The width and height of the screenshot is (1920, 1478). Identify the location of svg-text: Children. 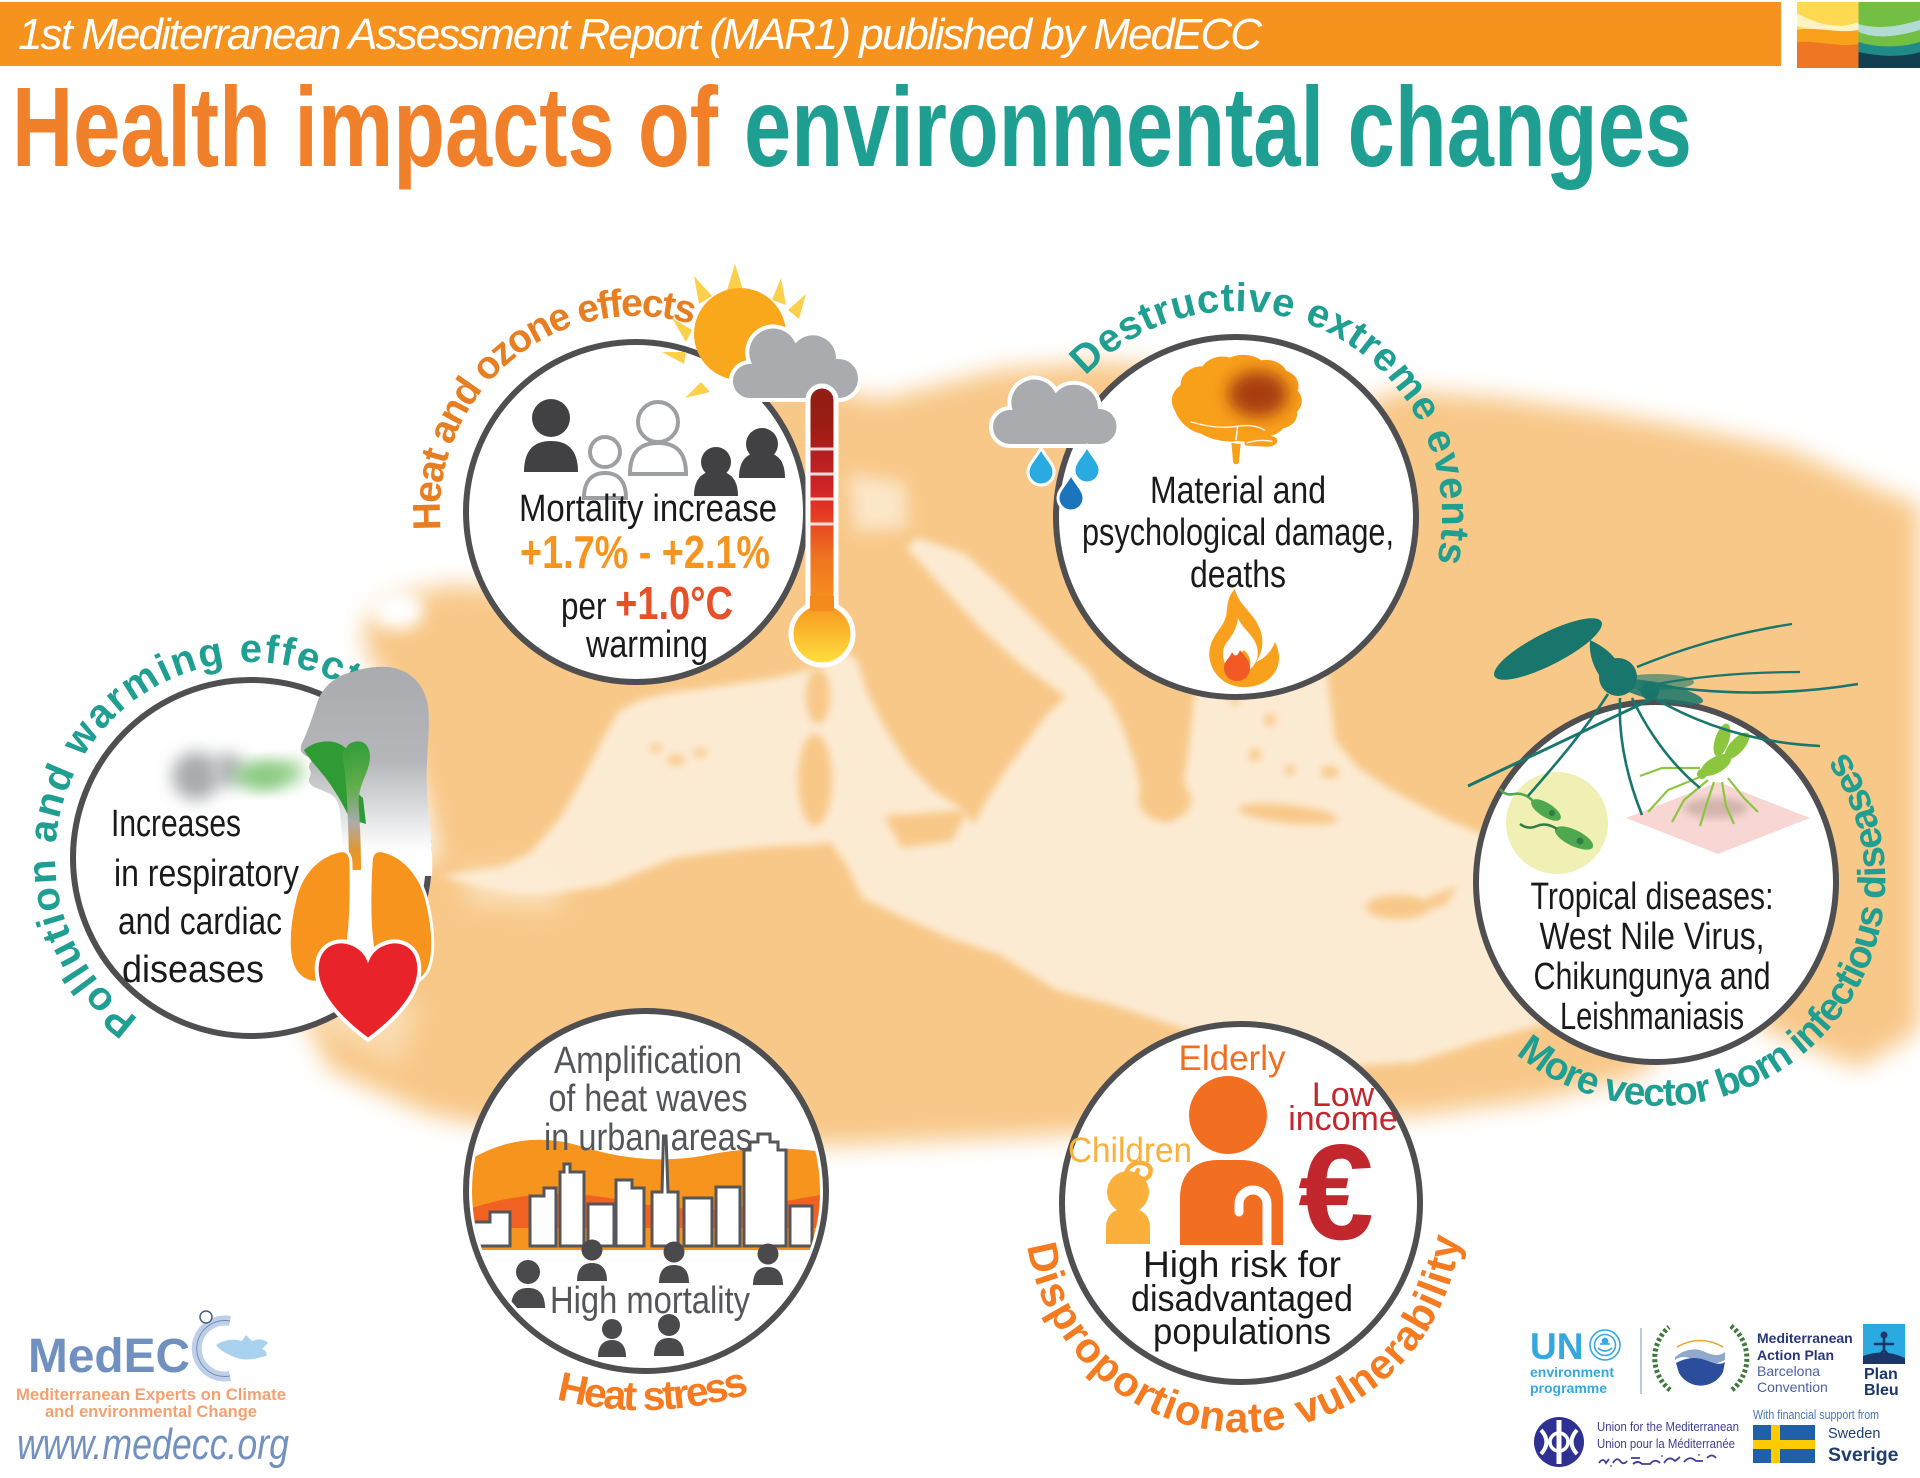
(1130, 1150).